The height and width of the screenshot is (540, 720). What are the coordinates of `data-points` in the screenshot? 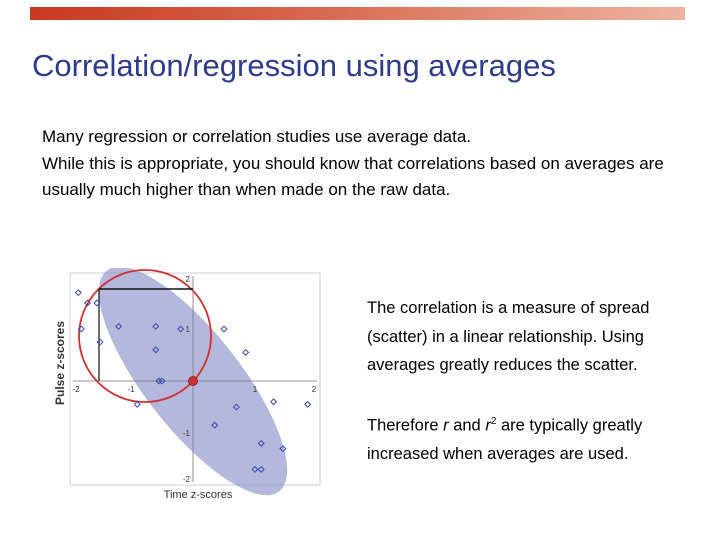 It's located at (193, 381).